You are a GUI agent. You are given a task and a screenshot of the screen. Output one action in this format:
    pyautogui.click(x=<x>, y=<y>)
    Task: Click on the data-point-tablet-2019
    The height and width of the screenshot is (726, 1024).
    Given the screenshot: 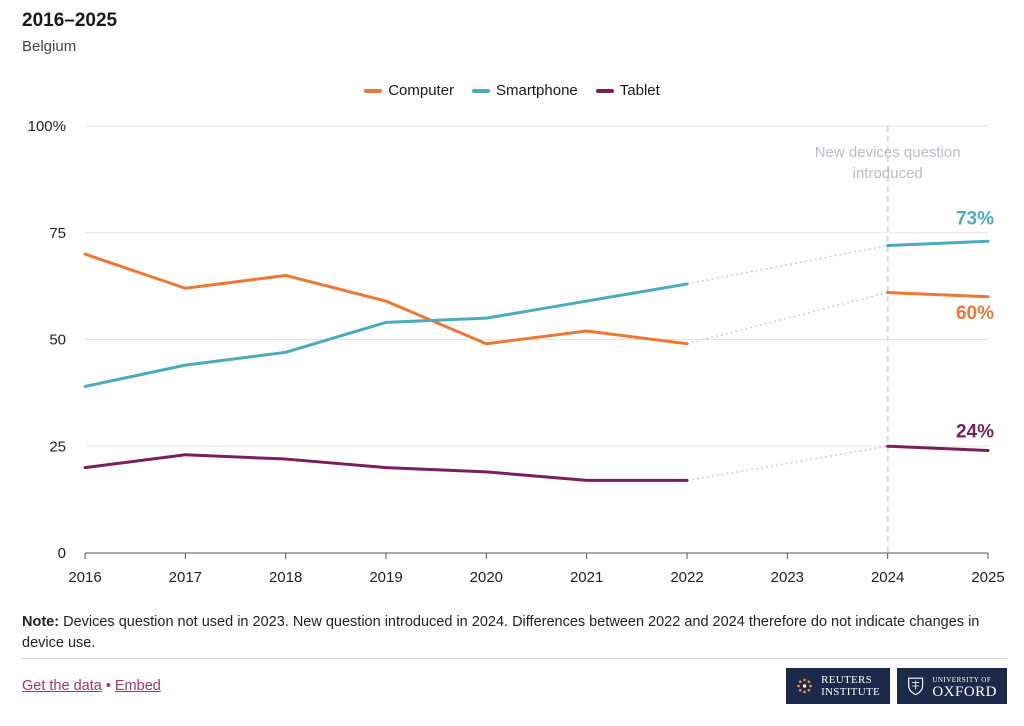 What is the action you would take?
    pyautogui.click(x=386, y=468)
    